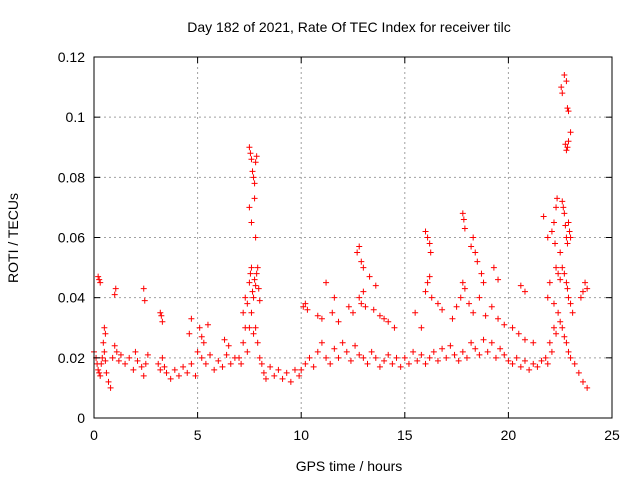 This screenshot has width=640, height=480. Describe the element at coordinates (71, 177) in the screenshot. I see `y-tick-label: 0.08` at that location.